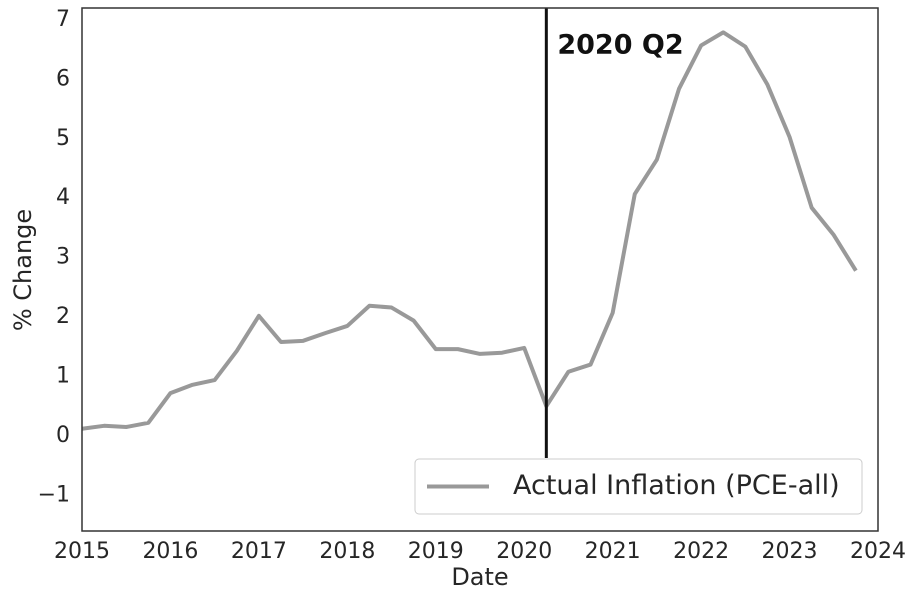 The height and width of the screenshot is (590, 911). What do you see at coordinates (82, 551) in the screenshot?
I see `x-tick-label: 2015` at bounding box center [82, 551].